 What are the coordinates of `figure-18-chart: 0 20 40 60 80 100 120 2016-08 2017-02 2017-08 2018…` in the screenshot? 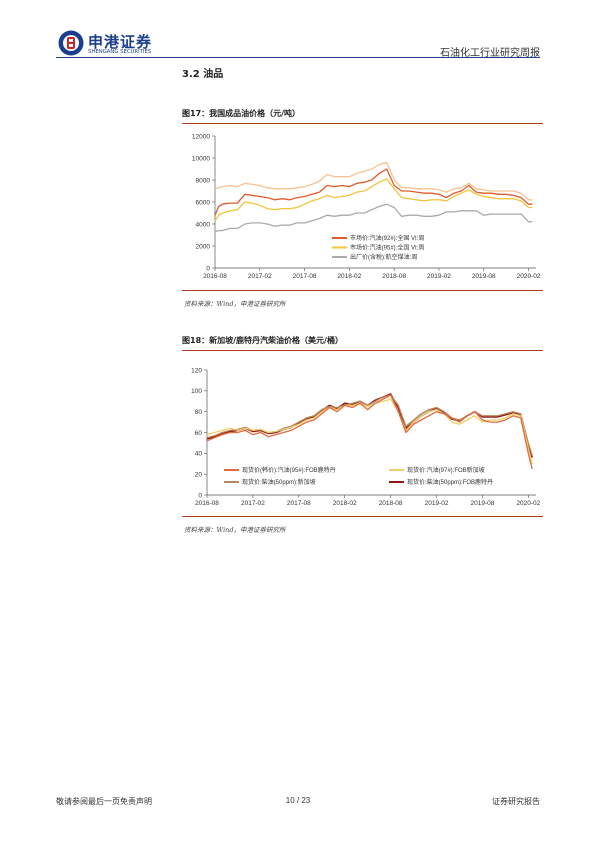 It's located at (366, 437).